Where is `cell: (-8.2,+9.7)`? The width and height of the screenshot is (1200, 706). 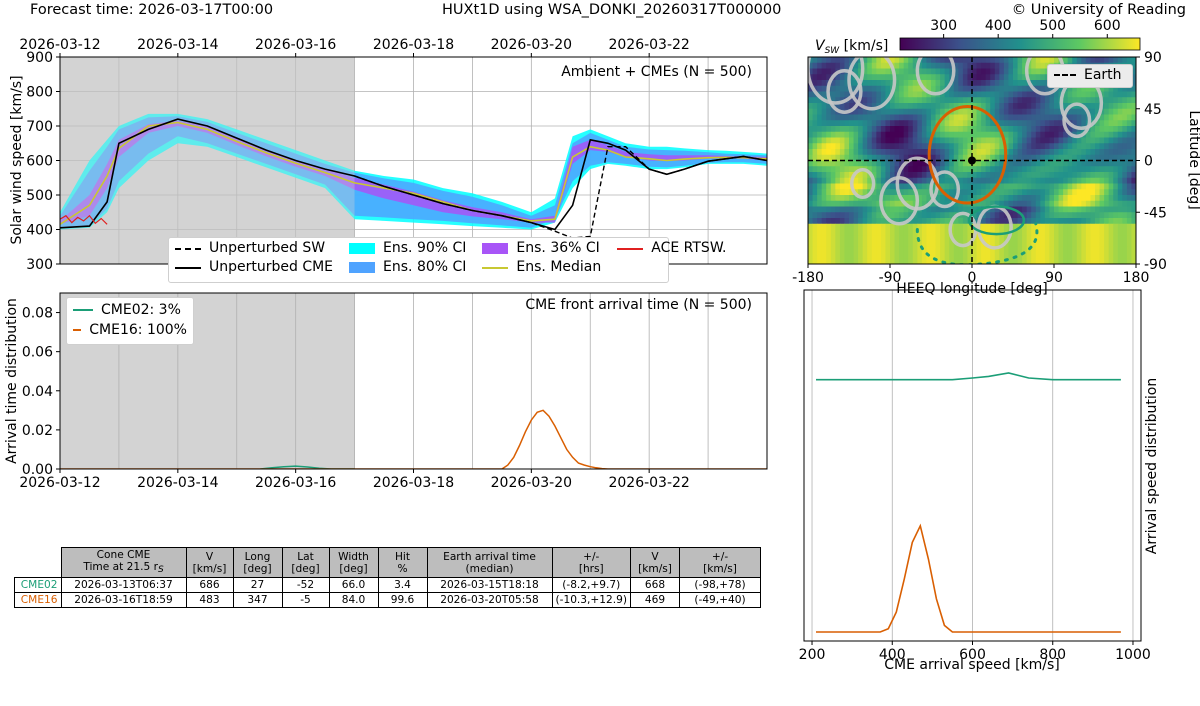 cell: (-8.2,+9.7) is located at coordinates (591, 585).